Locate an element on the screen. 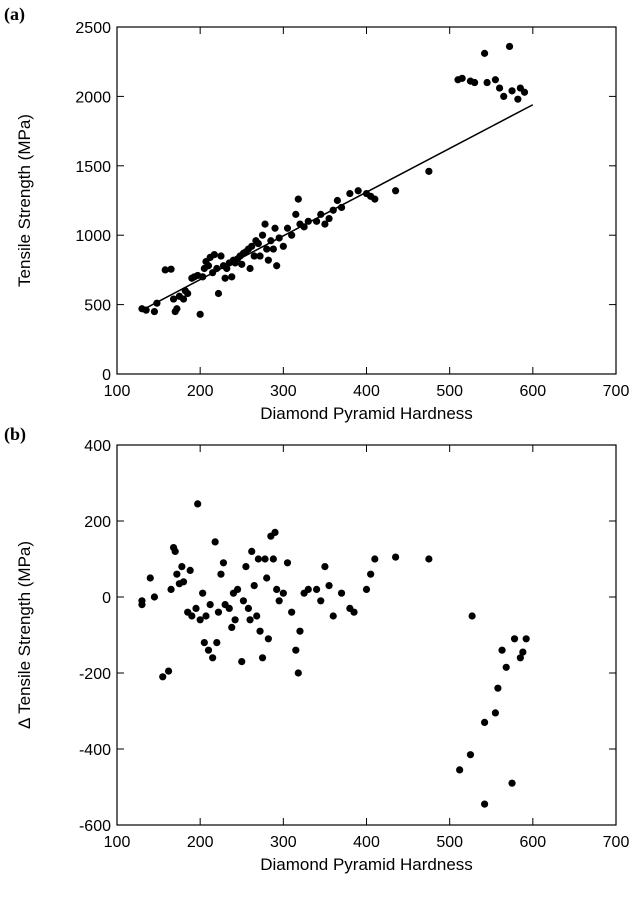  y-tick-label: 1500 is located at coordinates (93, 167).